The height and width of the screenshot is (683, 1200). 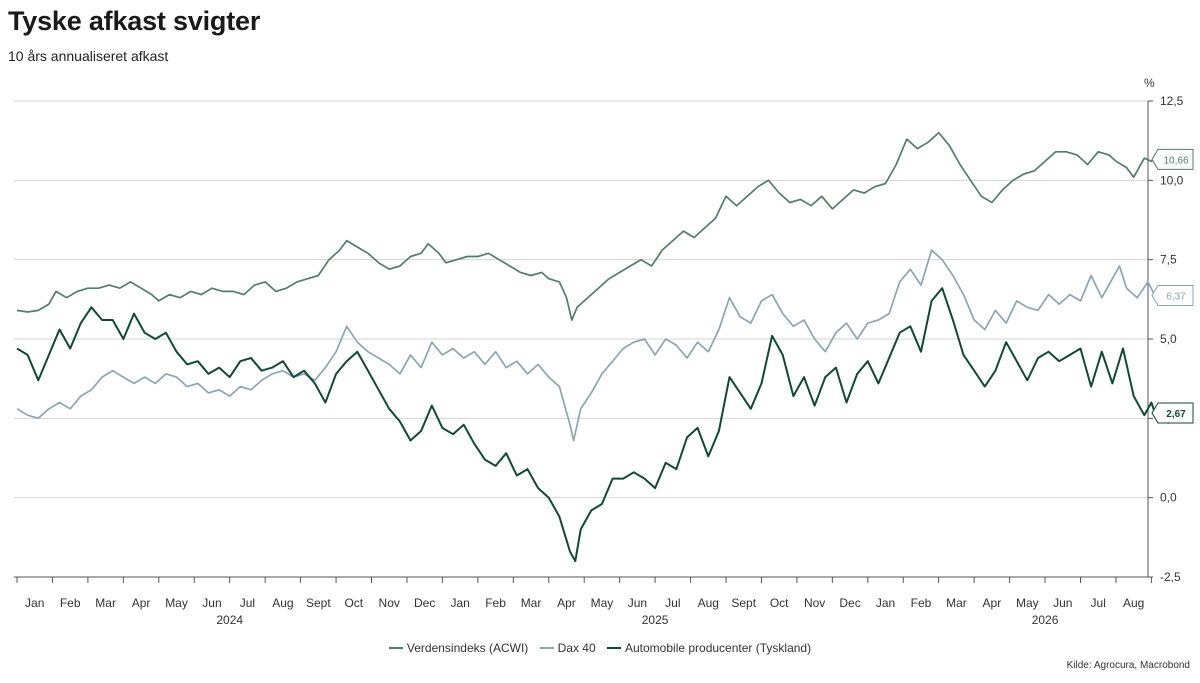 What do you see at coordinates (1128, 665) in the screenshot?
I see `source-note: Kilde: Agrocura, Macrobond` at bounding box center [1128, 665].